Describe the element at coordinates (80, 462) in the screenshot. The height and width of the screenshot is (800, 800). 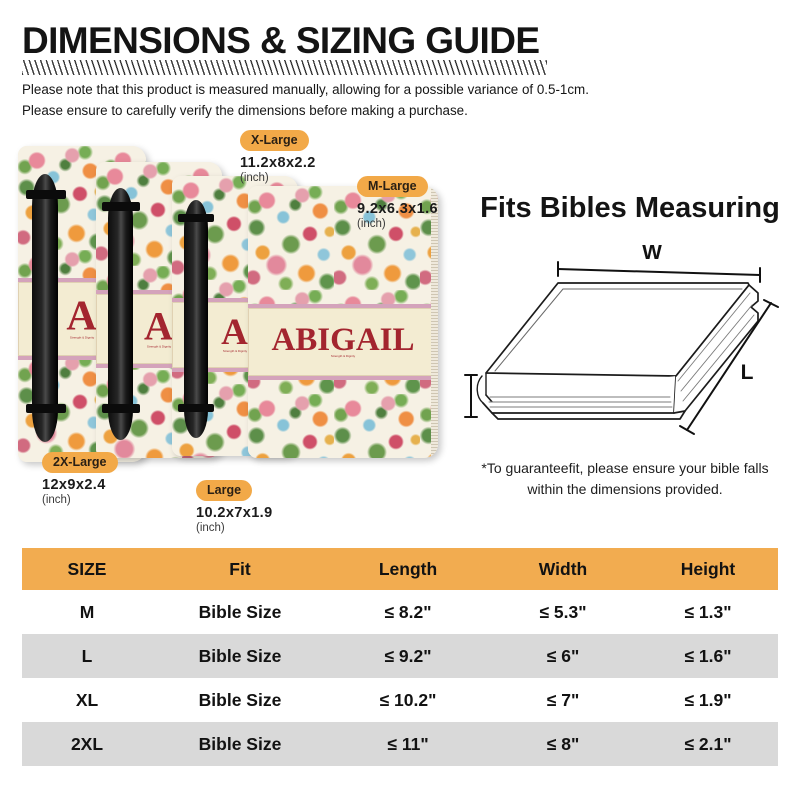
I see `callout-2xlarge-badge: 2X-Large` at that location.